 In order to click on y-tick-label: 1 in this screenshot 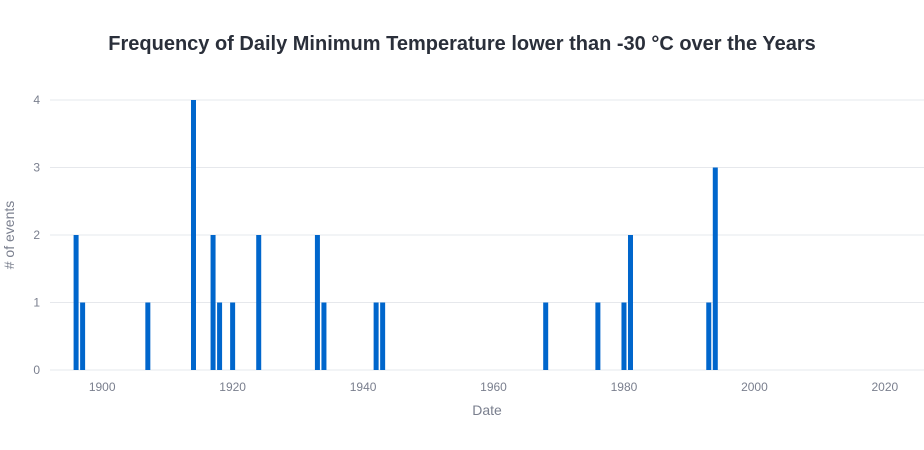, I will do `click(36, 303)`.